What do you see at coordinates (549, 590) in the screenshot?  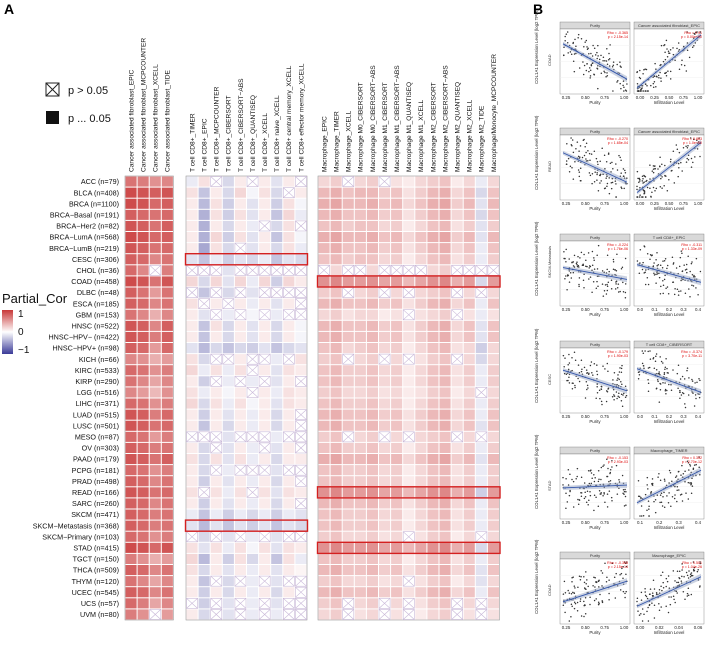 I see `cancer-label: COAD` at bounding box center [549, 590].